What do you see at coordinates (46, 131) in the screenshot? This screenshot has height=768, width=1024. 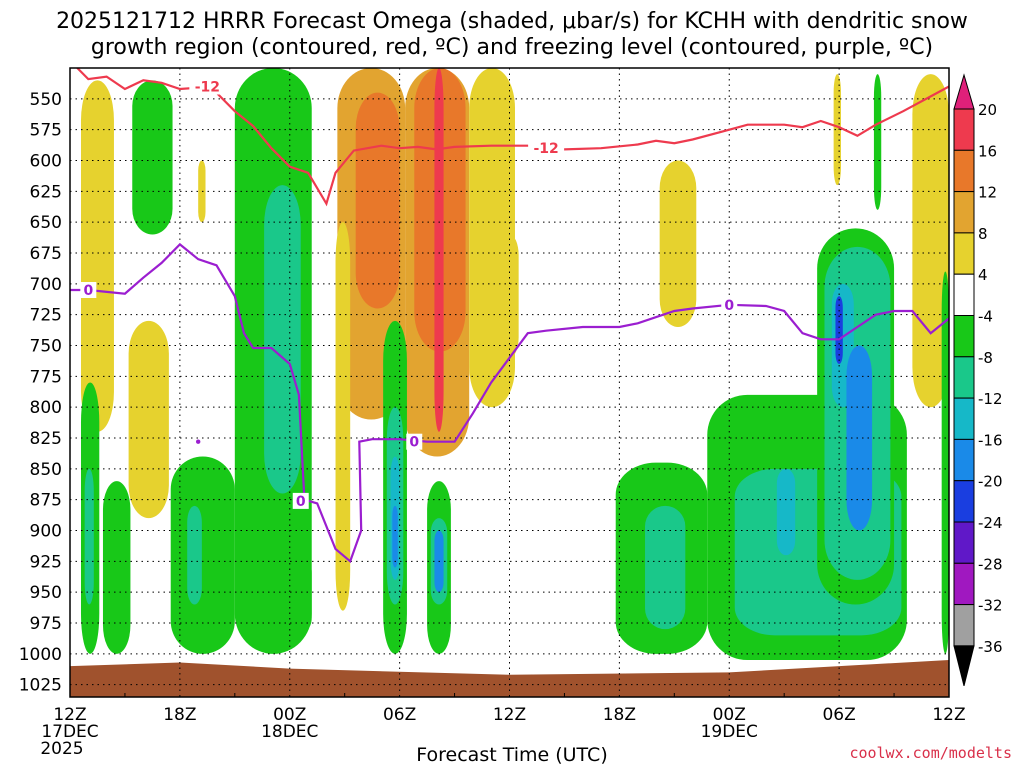 I see `y-tick-label: 575` at bounding box center [46, 131].